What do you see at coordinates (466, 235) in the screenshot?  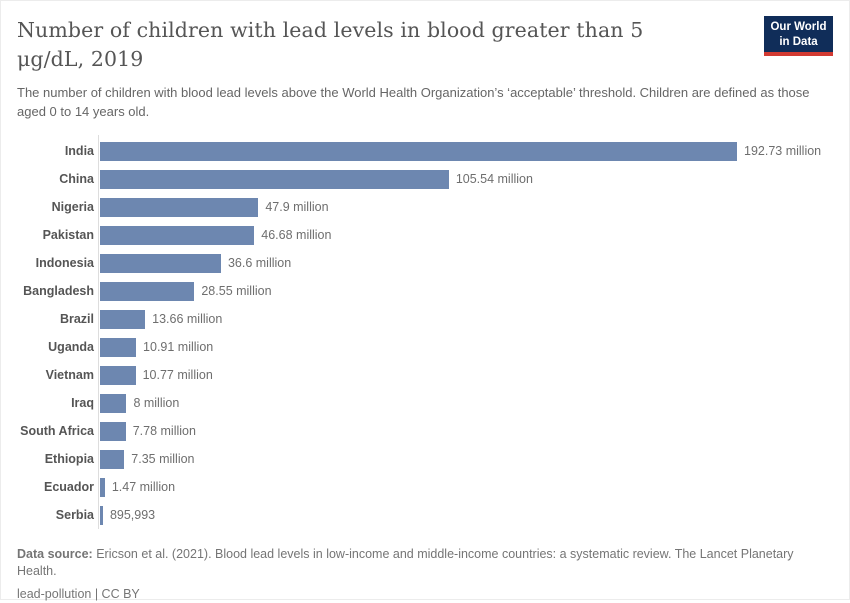 I see `bar-area: 46.68 million` at bounding box center [466, 235].